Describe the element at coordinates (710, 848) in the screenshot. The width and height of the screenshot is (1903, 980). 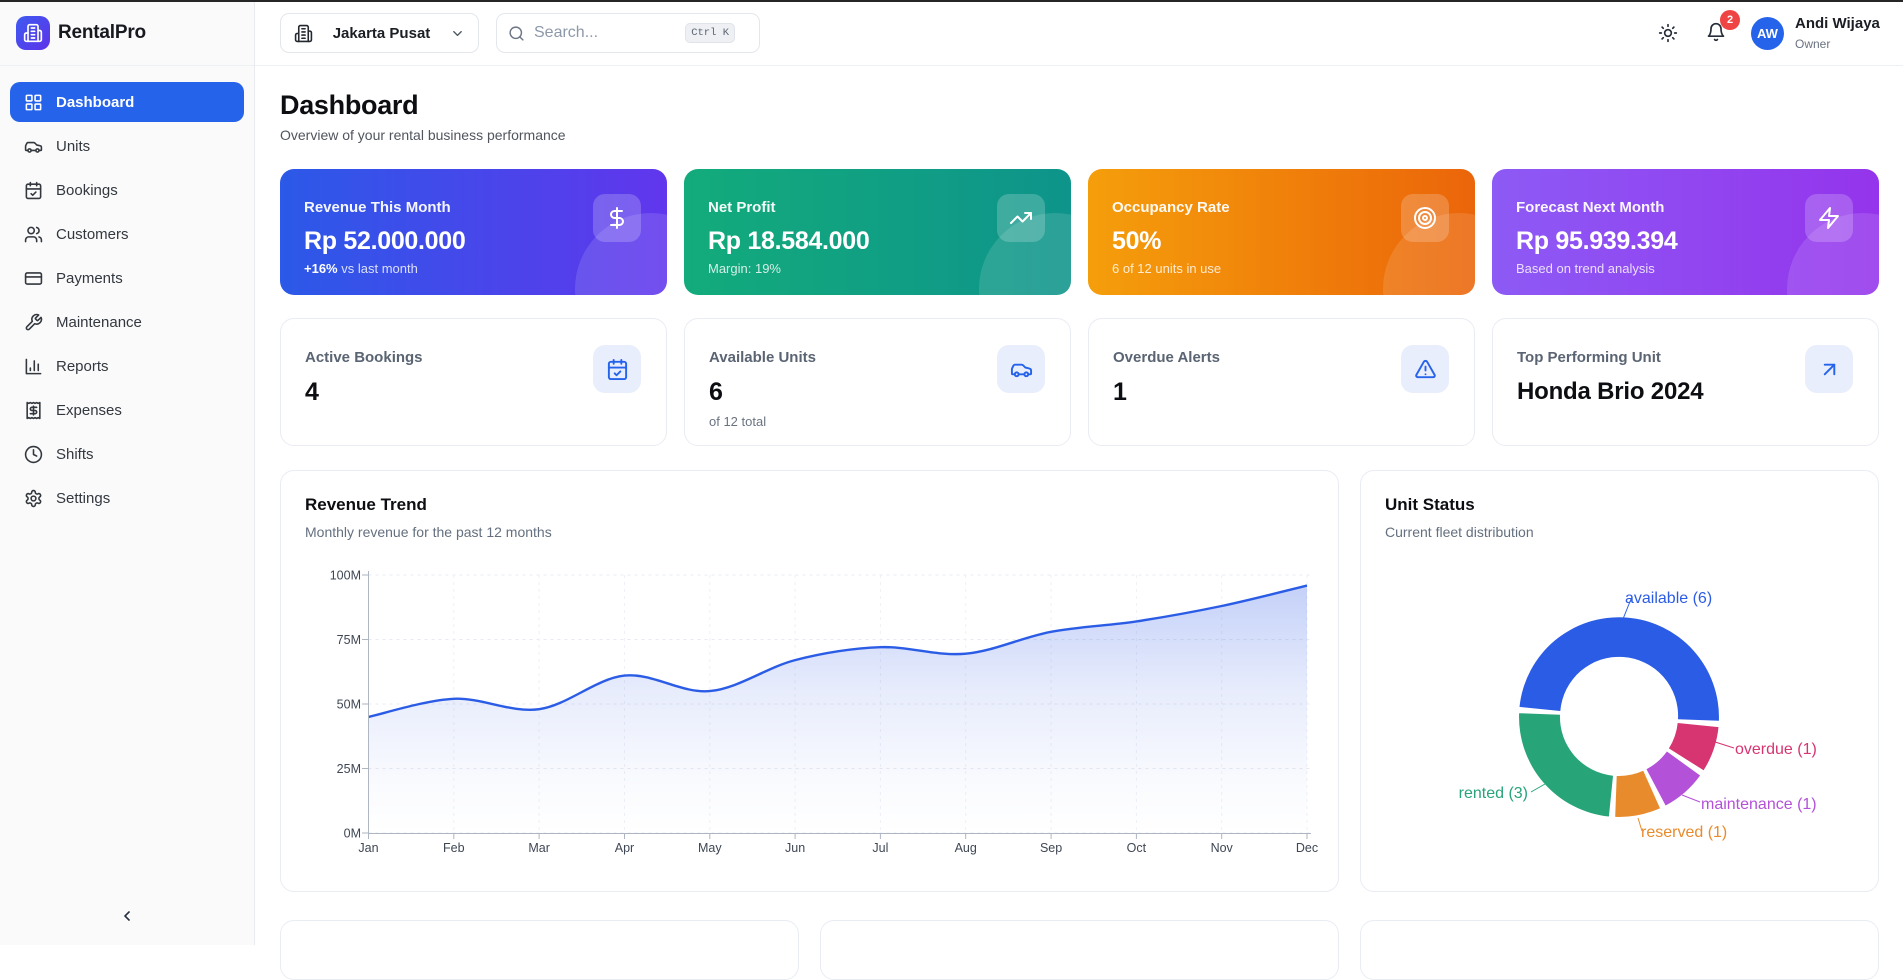
I see `svg-text: May` at that location.